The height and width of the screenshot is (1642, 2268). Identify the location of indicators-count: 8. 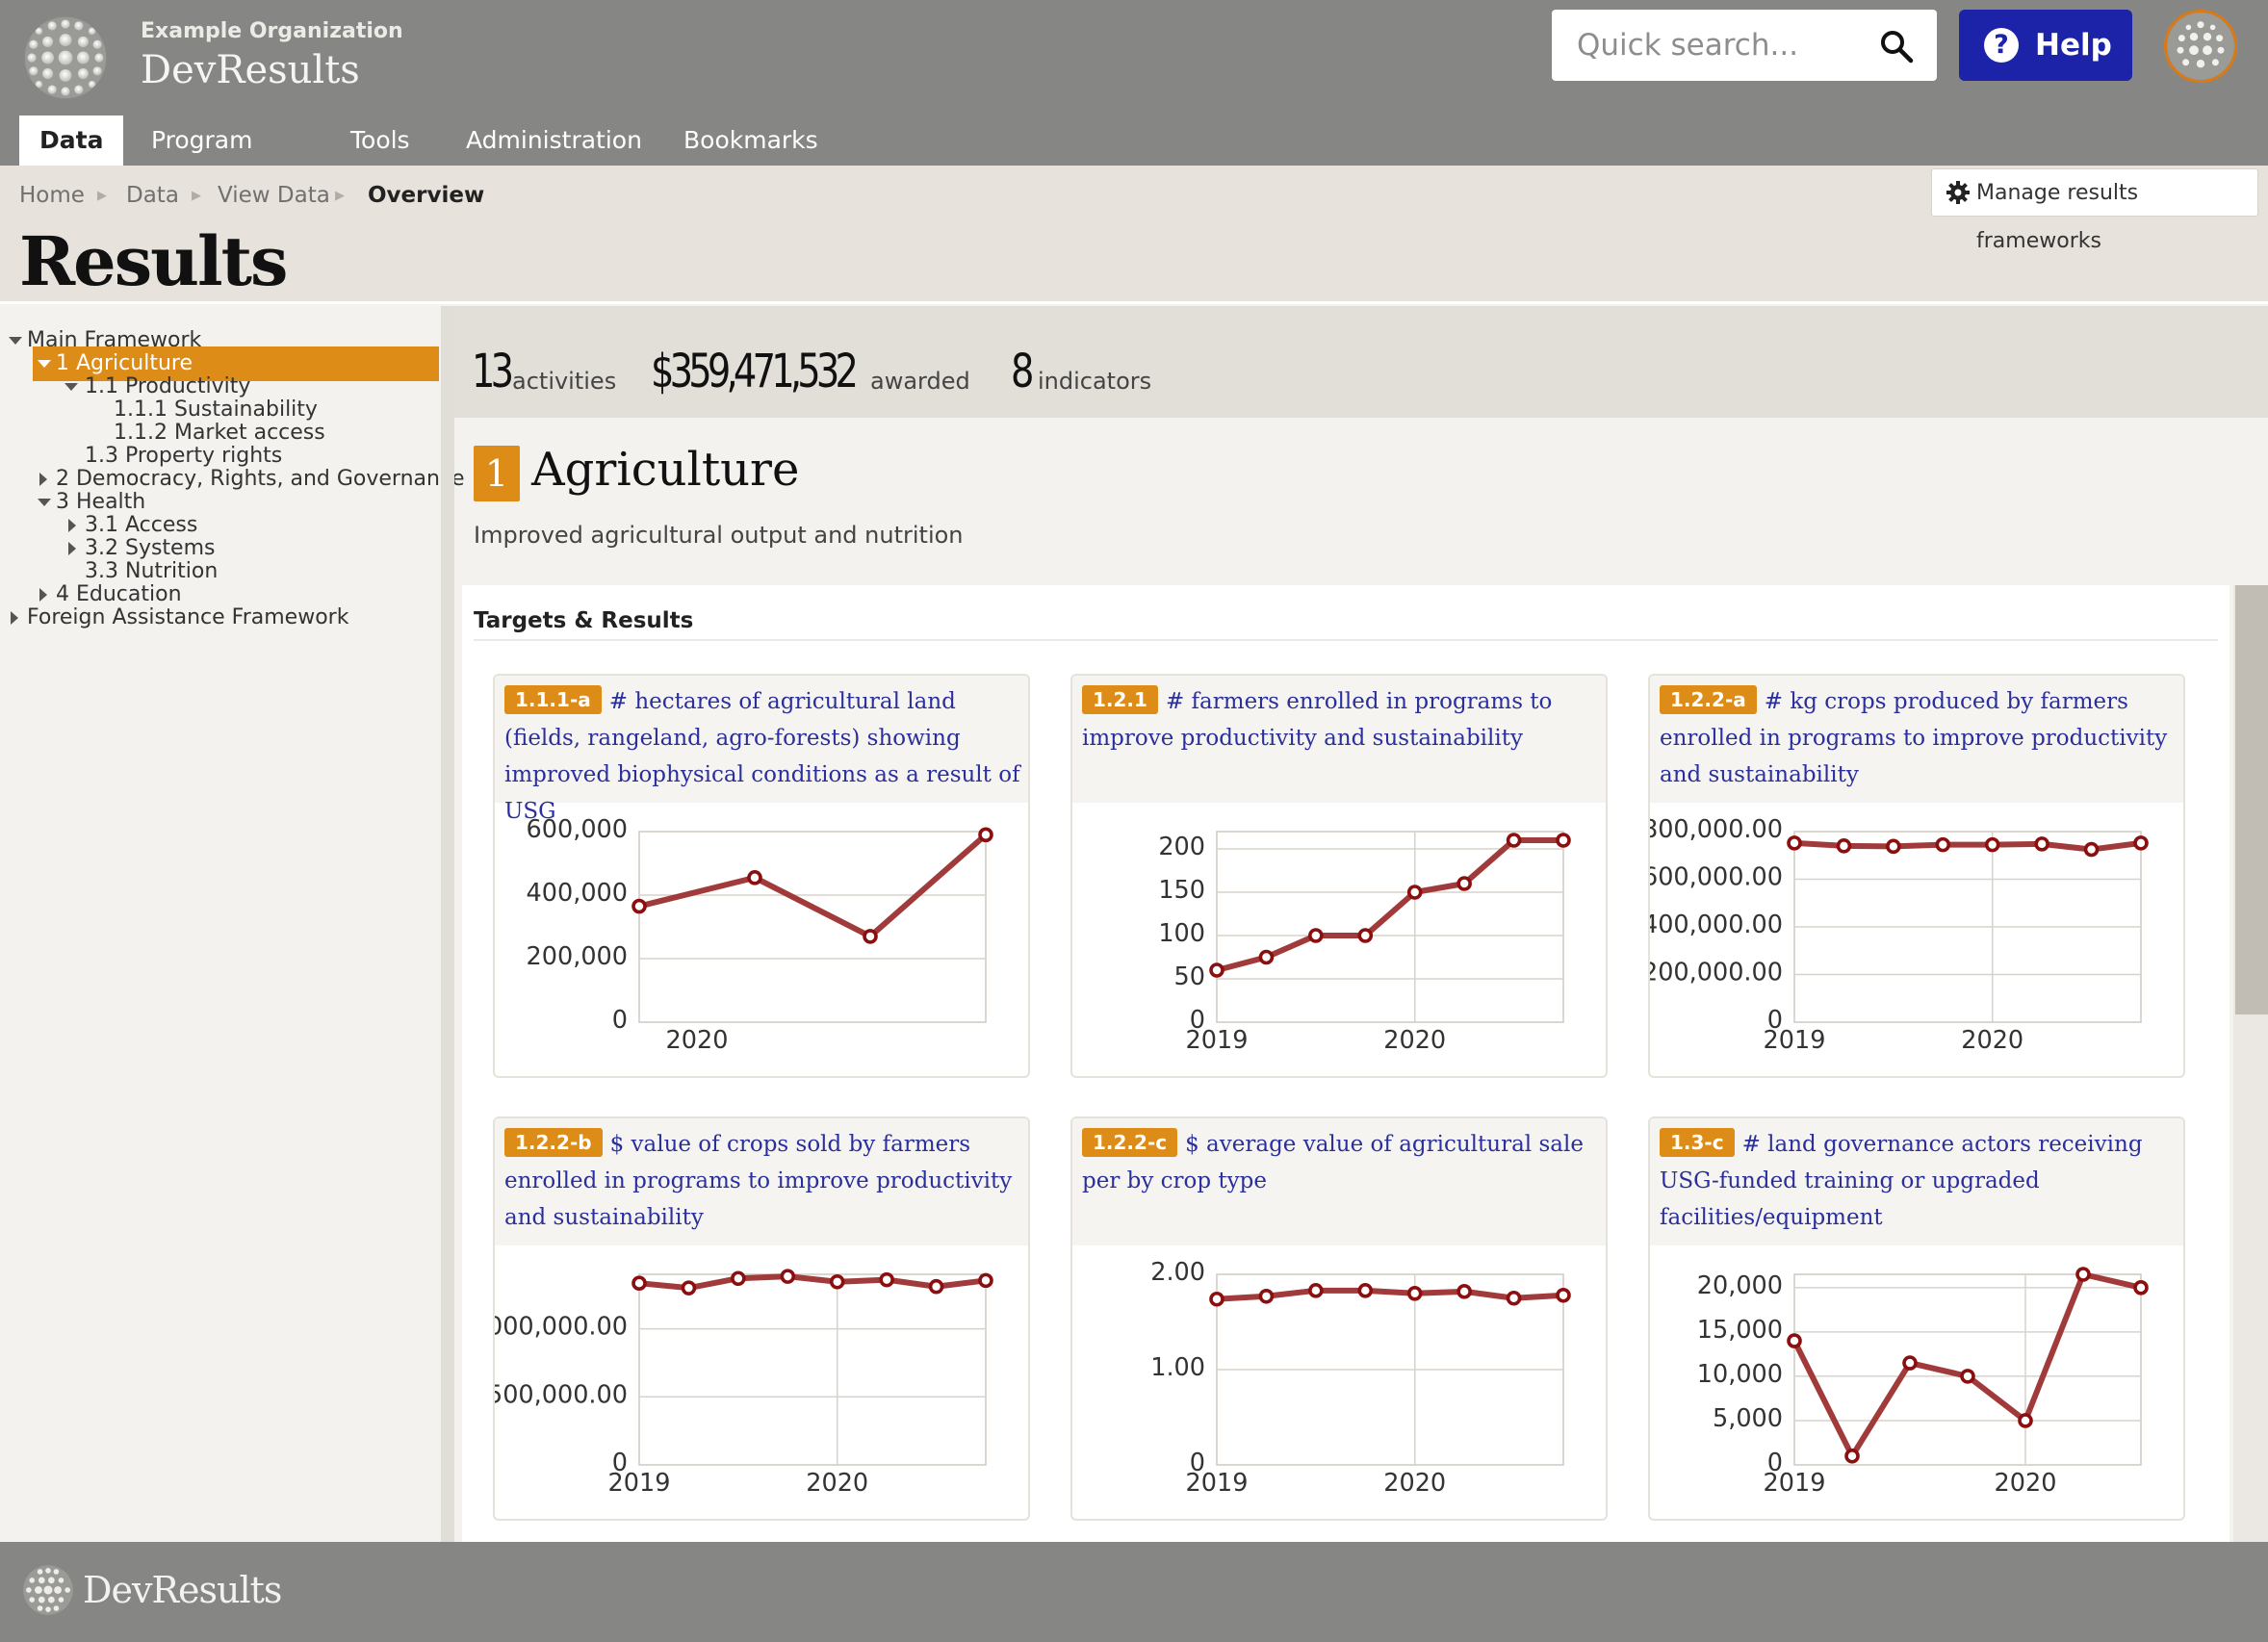
(1022, 372).